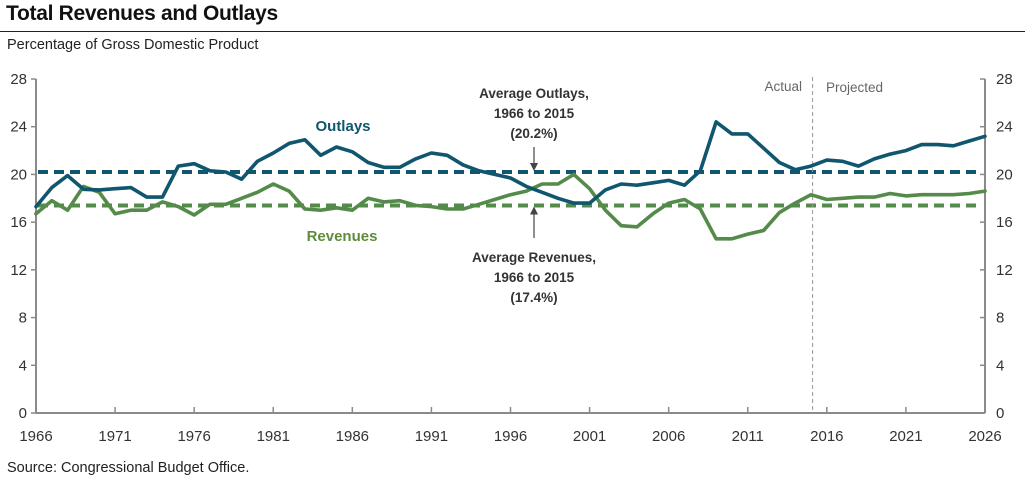 This screenshot has width=1025, height=484. I want to click on source-note: Source: Congressional Budget Office., so click(128, 468).